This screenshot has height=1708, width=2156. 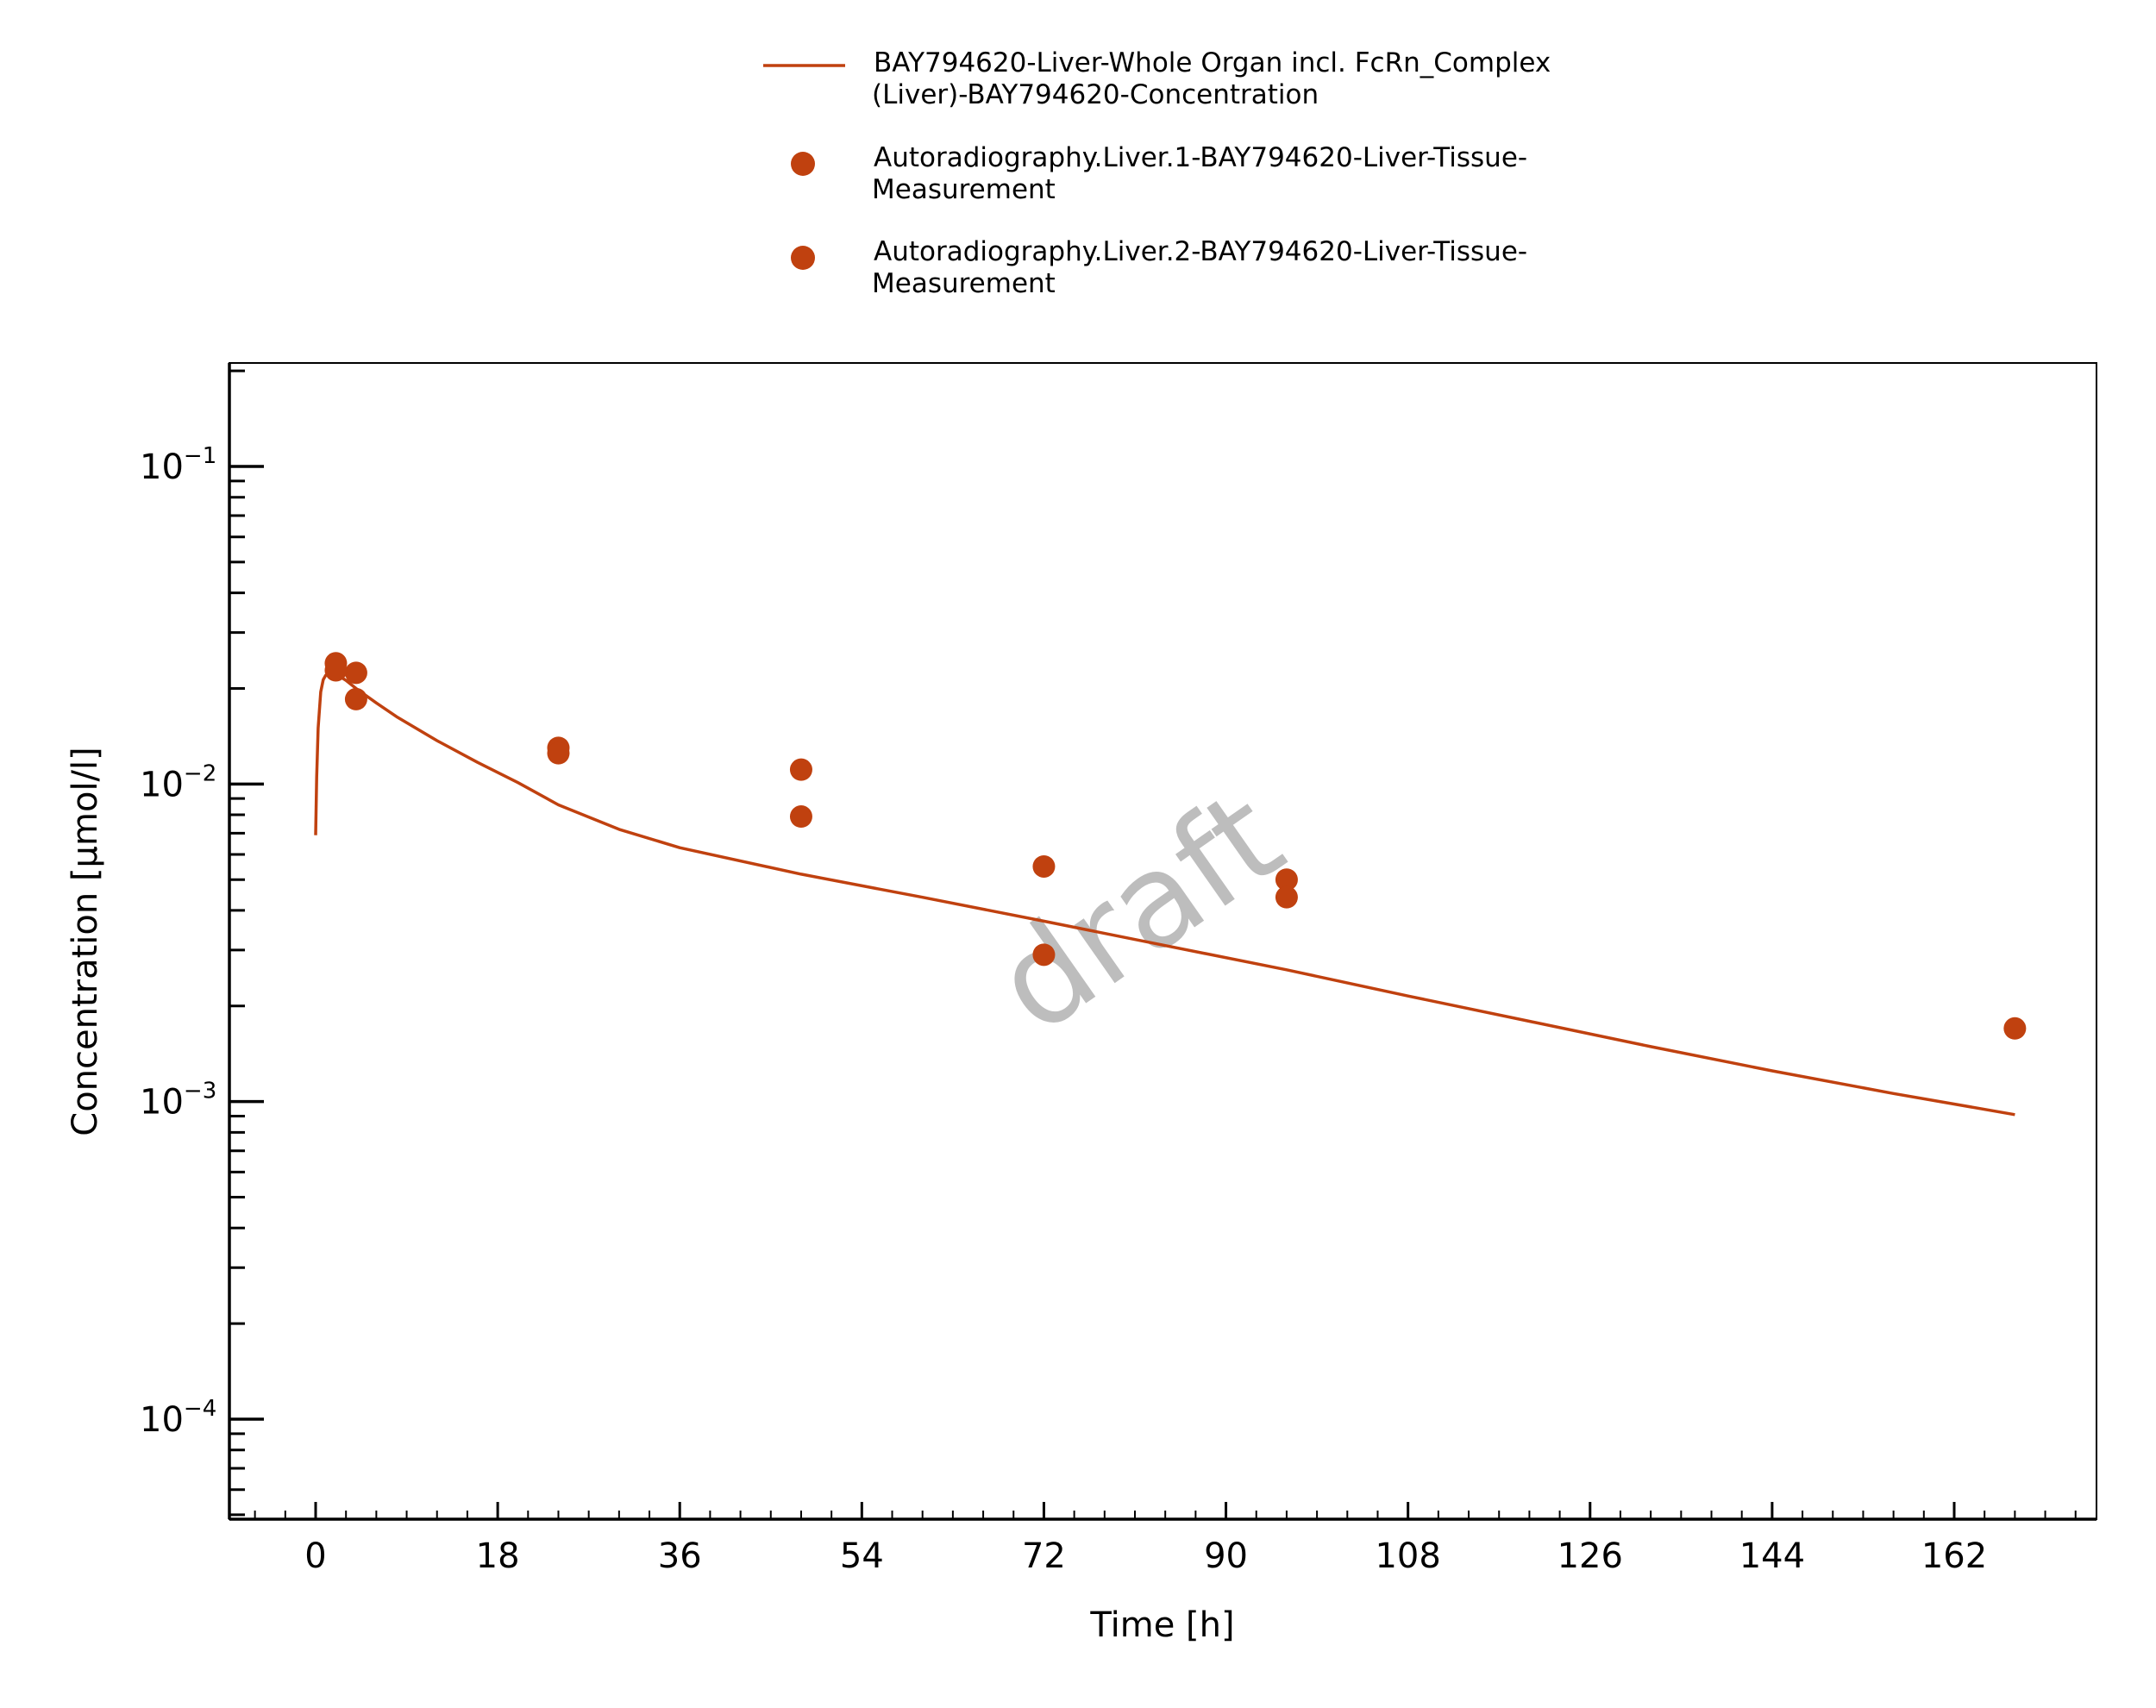 What do you see at coordinates (246, 943) in the screenshot?
I see `y-axis-ticks` at bounding box center [246, 943].